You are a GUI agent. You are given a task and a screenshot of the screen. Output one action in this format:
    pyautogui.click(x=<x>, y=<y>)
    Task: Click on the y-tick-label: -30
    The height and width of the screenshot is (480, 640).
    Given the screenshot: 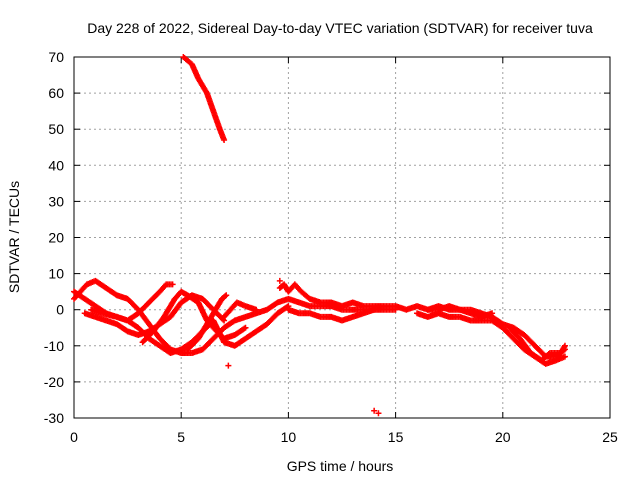 What is the action you would take?
    pyautogui.click(x=54, y=418)
    